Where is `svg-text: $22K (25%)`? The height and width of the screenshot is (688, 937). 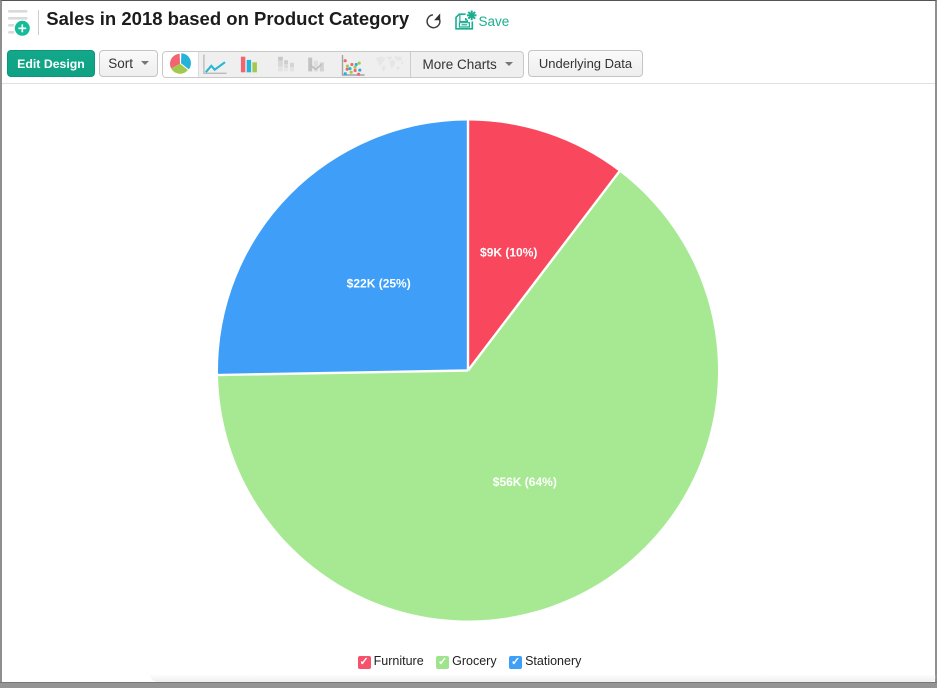
svg-text: $22K (25%) is located at coordinates (379, 284).